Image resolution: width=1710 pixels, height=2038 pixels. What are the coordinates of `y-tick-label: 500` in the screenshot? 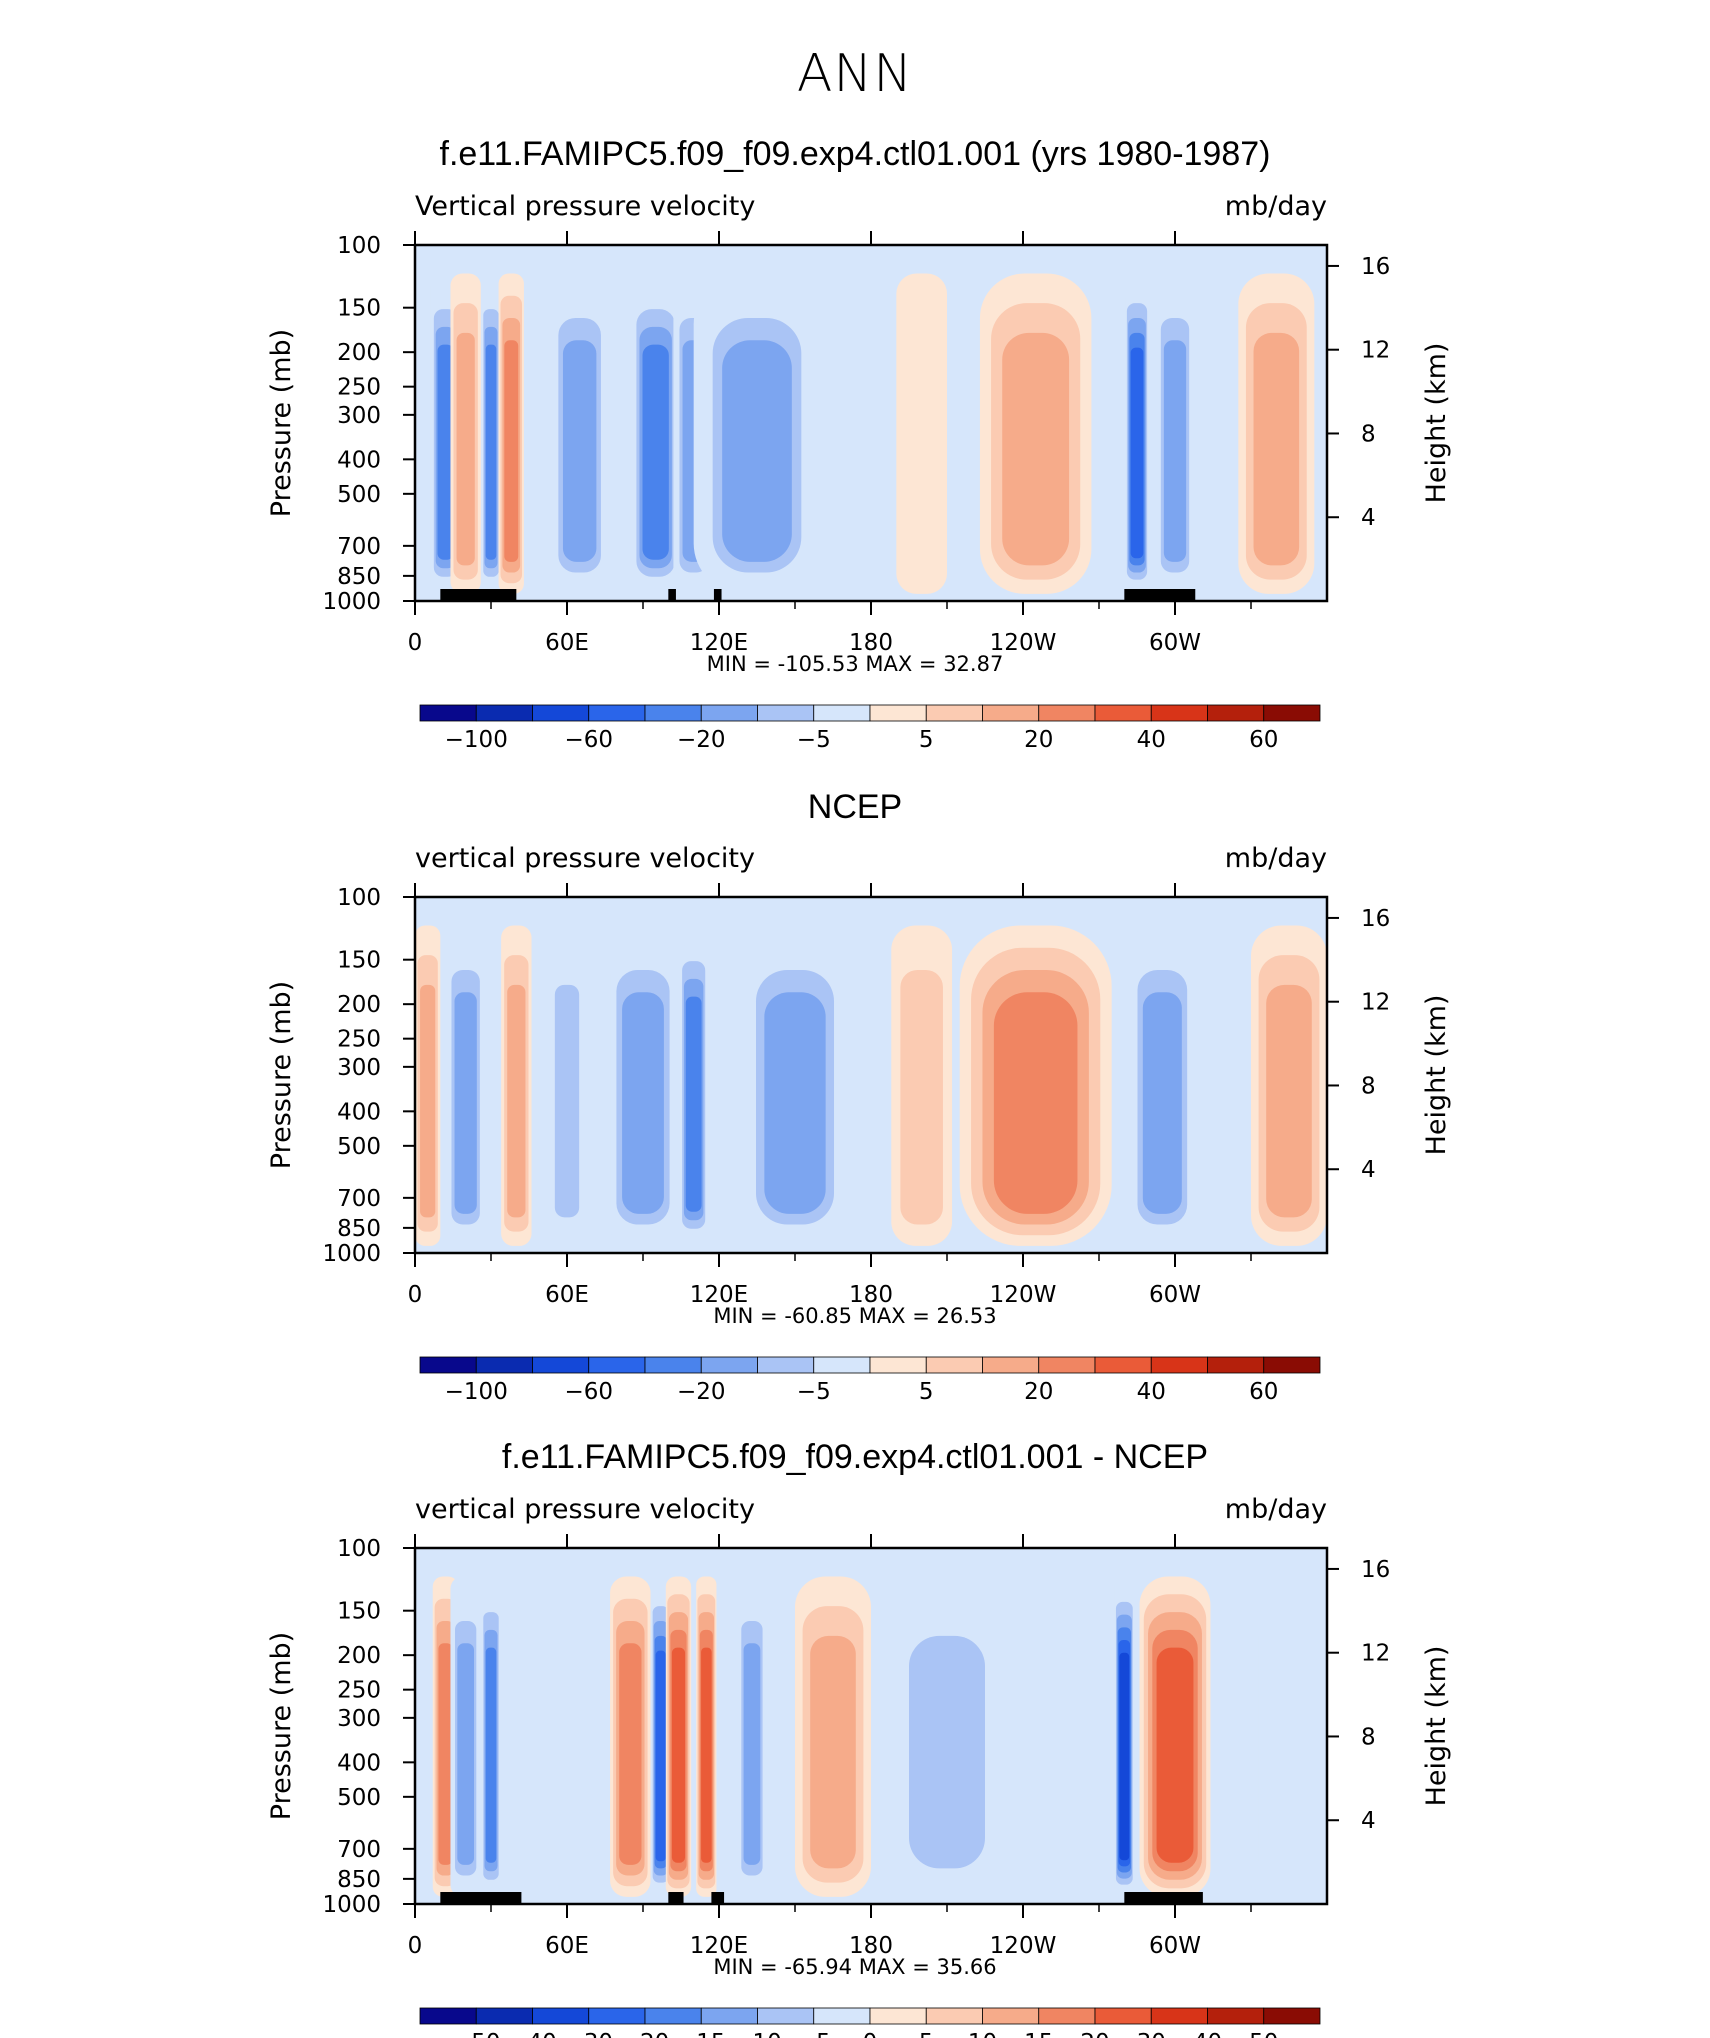 It's located at (359, 1147).